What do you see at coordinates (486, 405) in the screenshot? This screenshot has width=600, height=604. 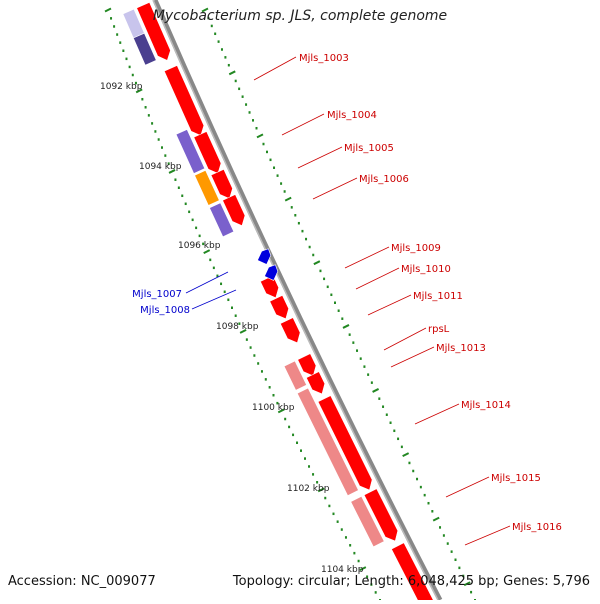 I see `gene-label: Mjls_1014` at bounding box center [486, 405].